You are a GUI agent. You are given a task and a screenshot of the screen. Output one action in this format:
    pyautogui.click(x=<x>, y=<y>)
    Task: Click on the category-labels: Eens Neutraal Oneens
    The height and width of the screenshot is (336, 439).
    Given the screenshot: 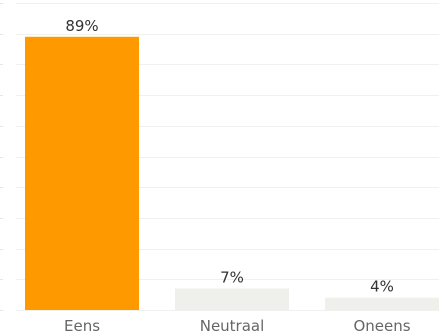 What is the action you would take?
    pyautogui.click(x=237, y=326)
    